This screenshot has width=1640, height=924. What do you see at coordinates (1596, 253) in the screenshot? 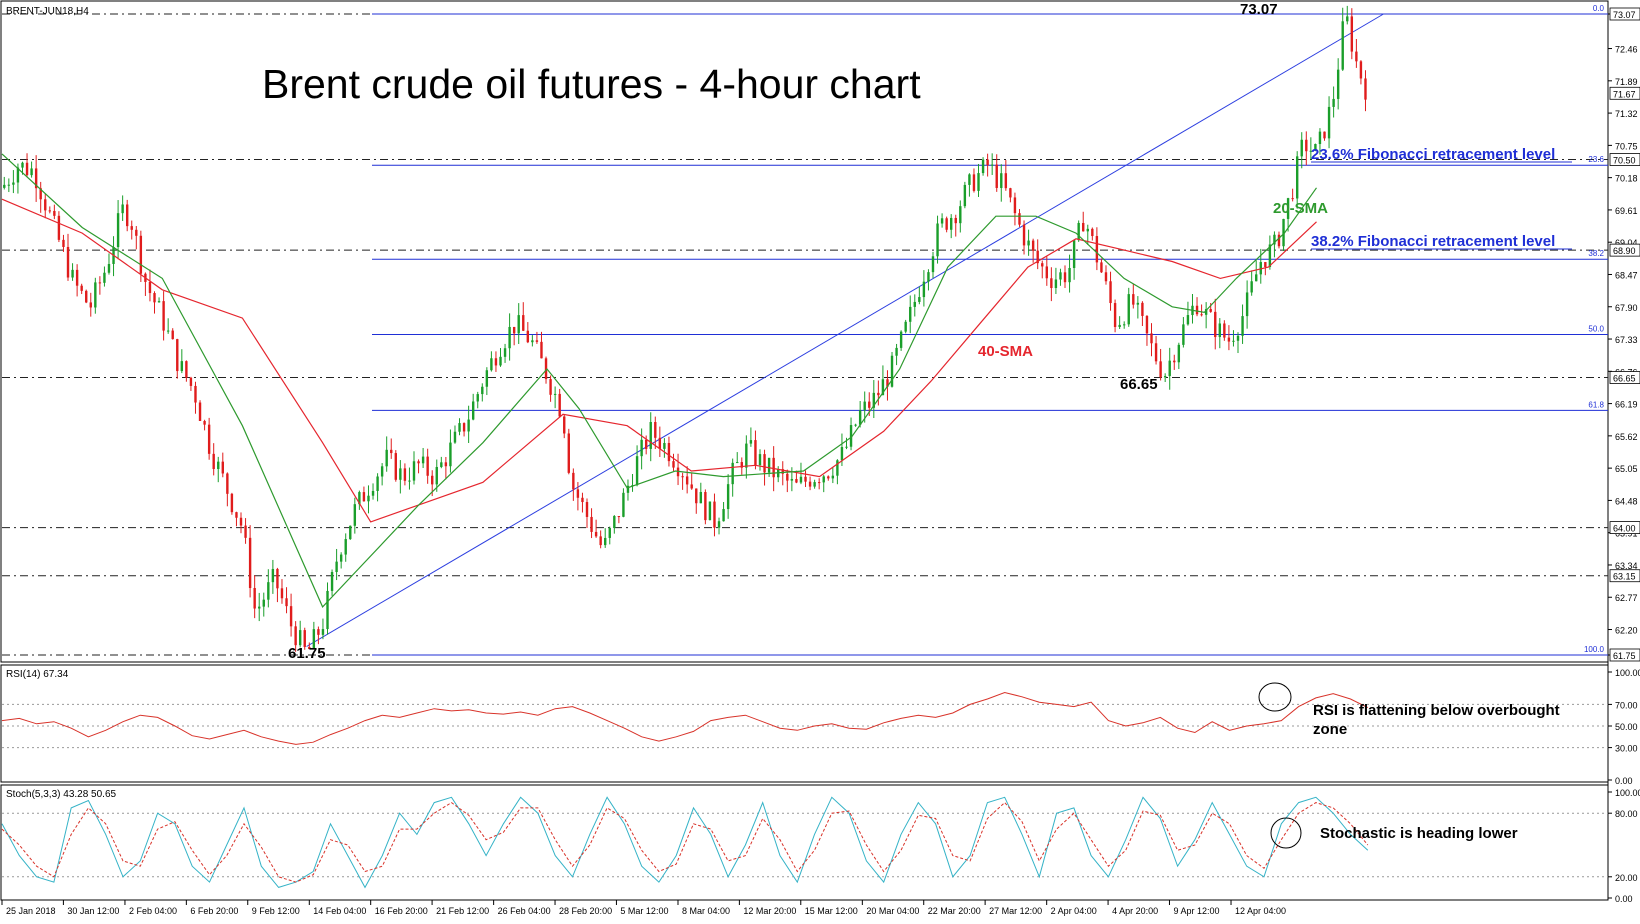
I see `fib-level-label: 38.2` at bounding box center [1596, 253].